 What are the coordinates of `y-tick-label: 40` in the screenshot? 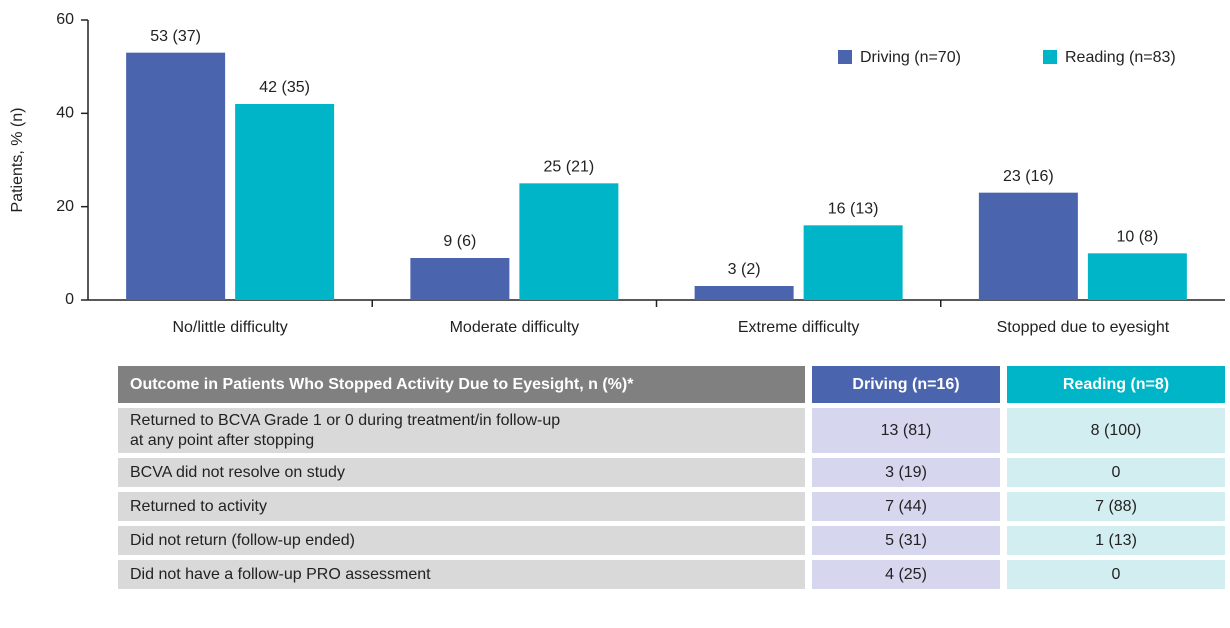 It's located at (65, 113).